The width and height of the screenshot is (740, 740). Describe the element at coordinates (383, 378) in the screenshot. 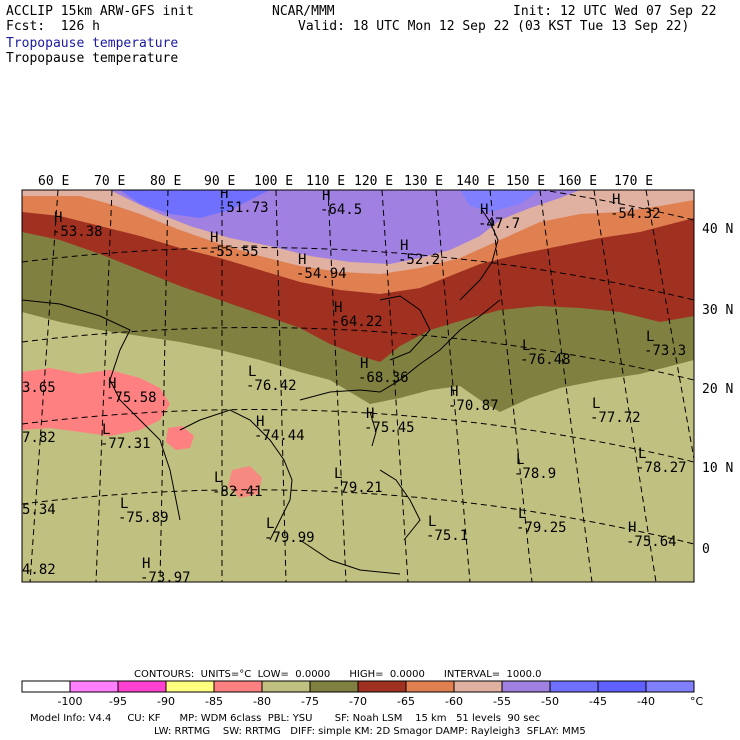

I see `extremum-value: -68.36` at that location.